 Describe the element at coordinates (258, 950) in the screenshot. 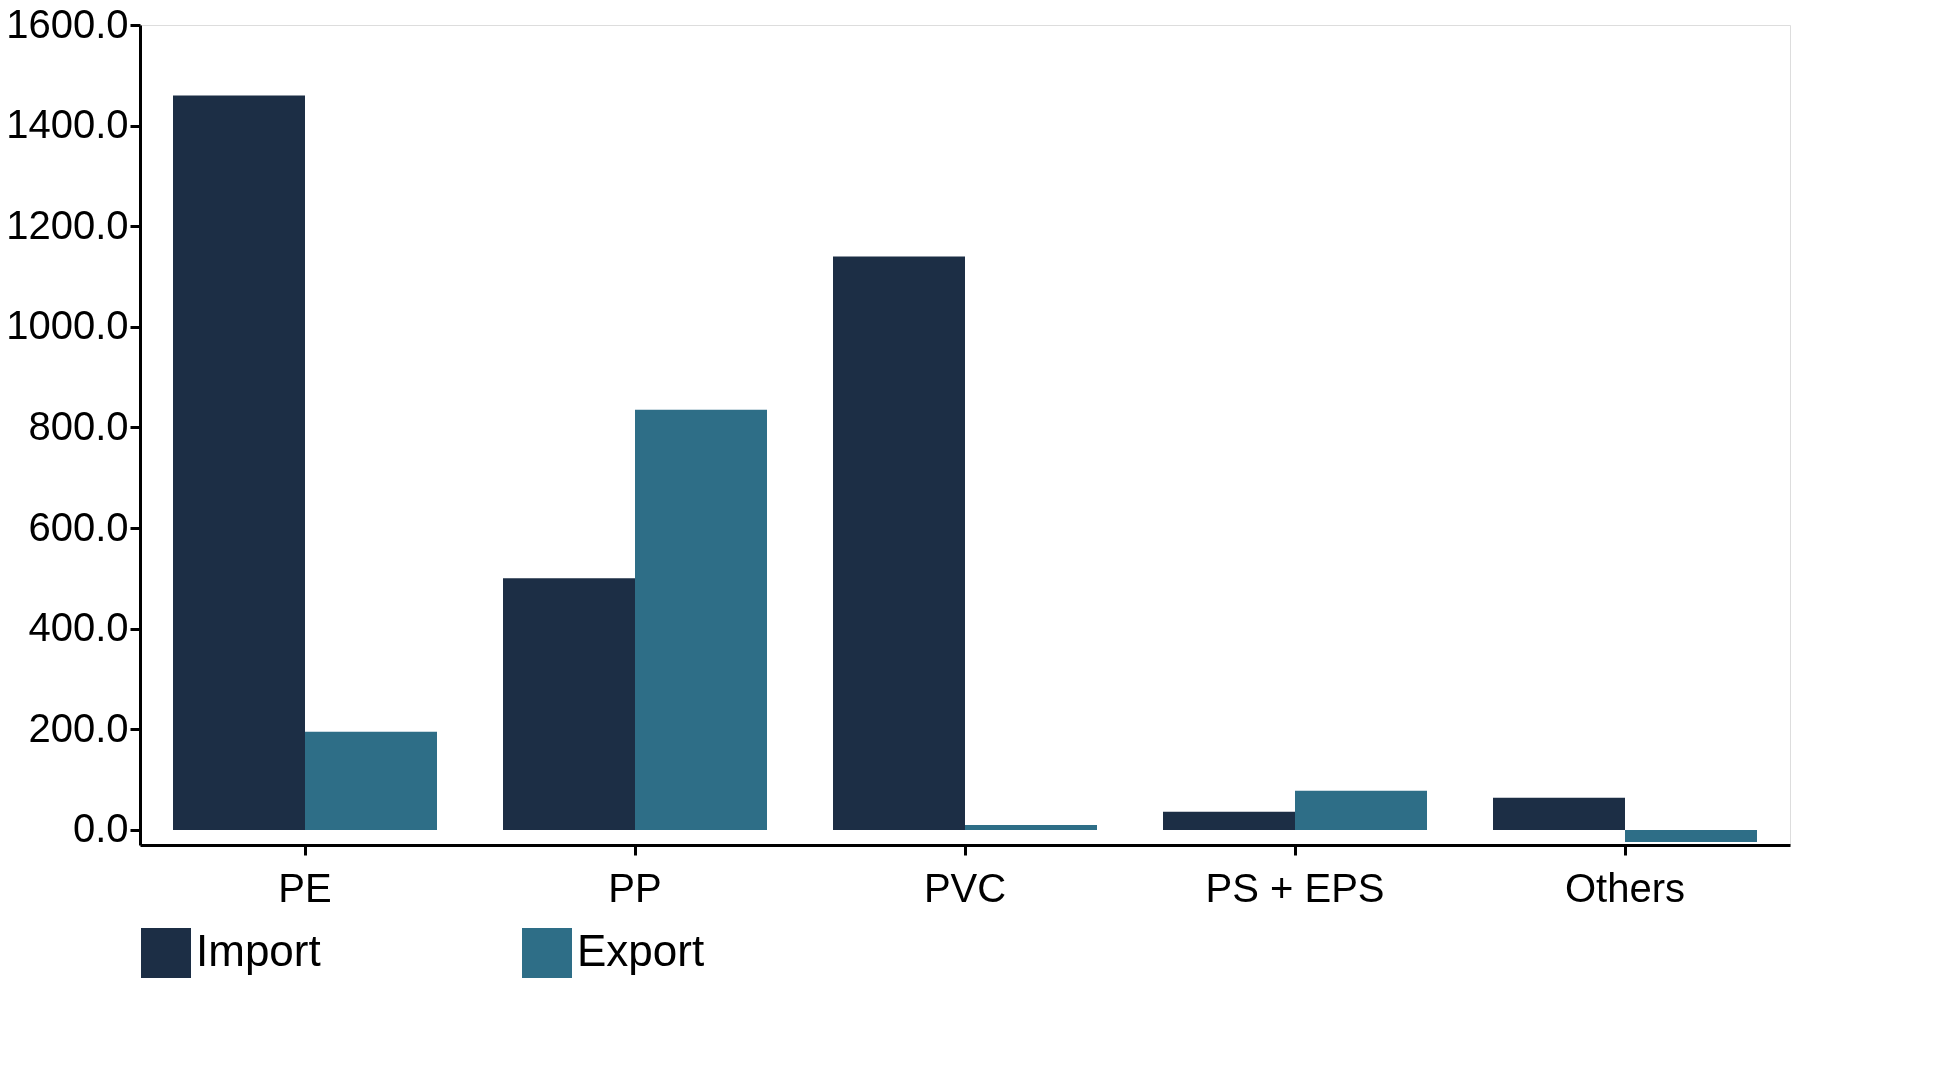

I see `legend-label: Import` at that location.